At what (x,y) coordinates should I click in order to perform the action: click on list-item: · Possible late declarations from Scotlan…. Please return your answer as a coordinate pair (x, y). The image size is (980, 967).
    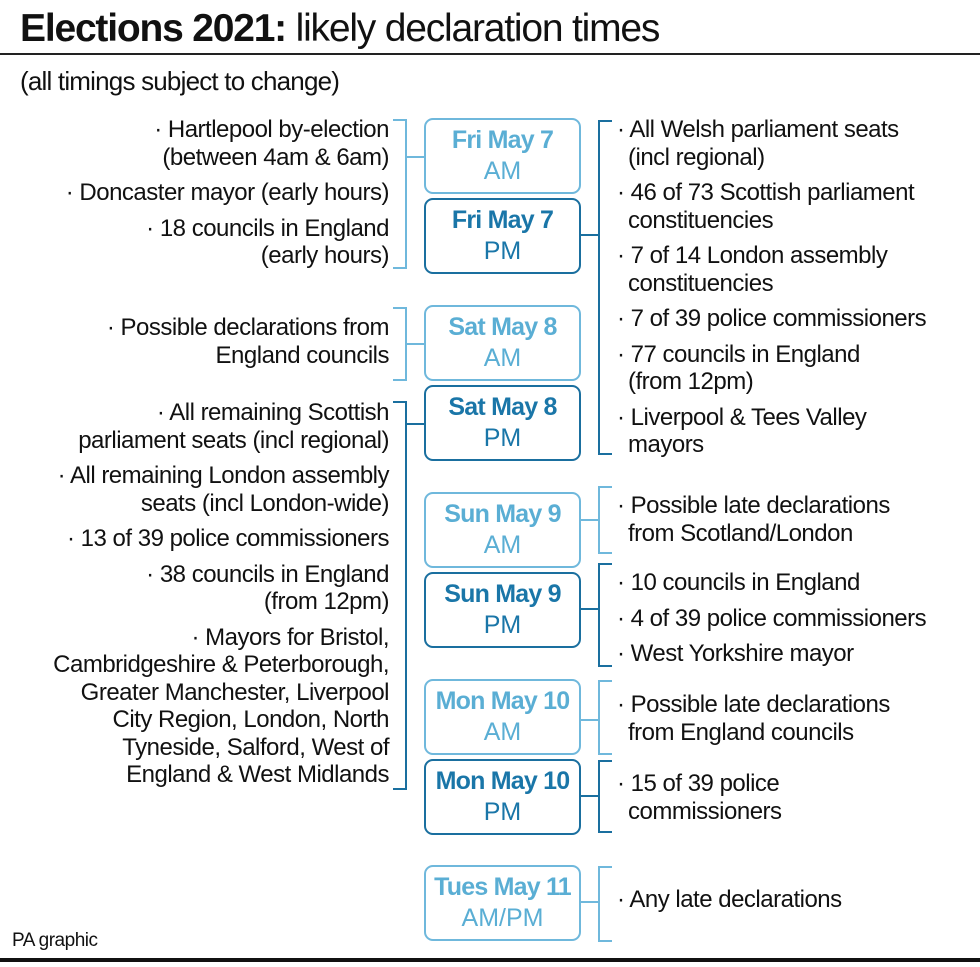
    Looking at the image, I should click on (753, 519).